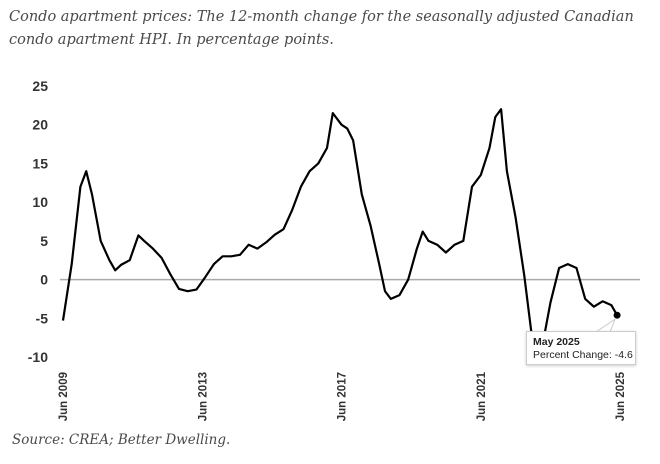 The height and width of the screenshot is (464, 660). Describe the element at coordinates (40, 86) in the screenshot. I see `y-tick-label: 25` at that location.